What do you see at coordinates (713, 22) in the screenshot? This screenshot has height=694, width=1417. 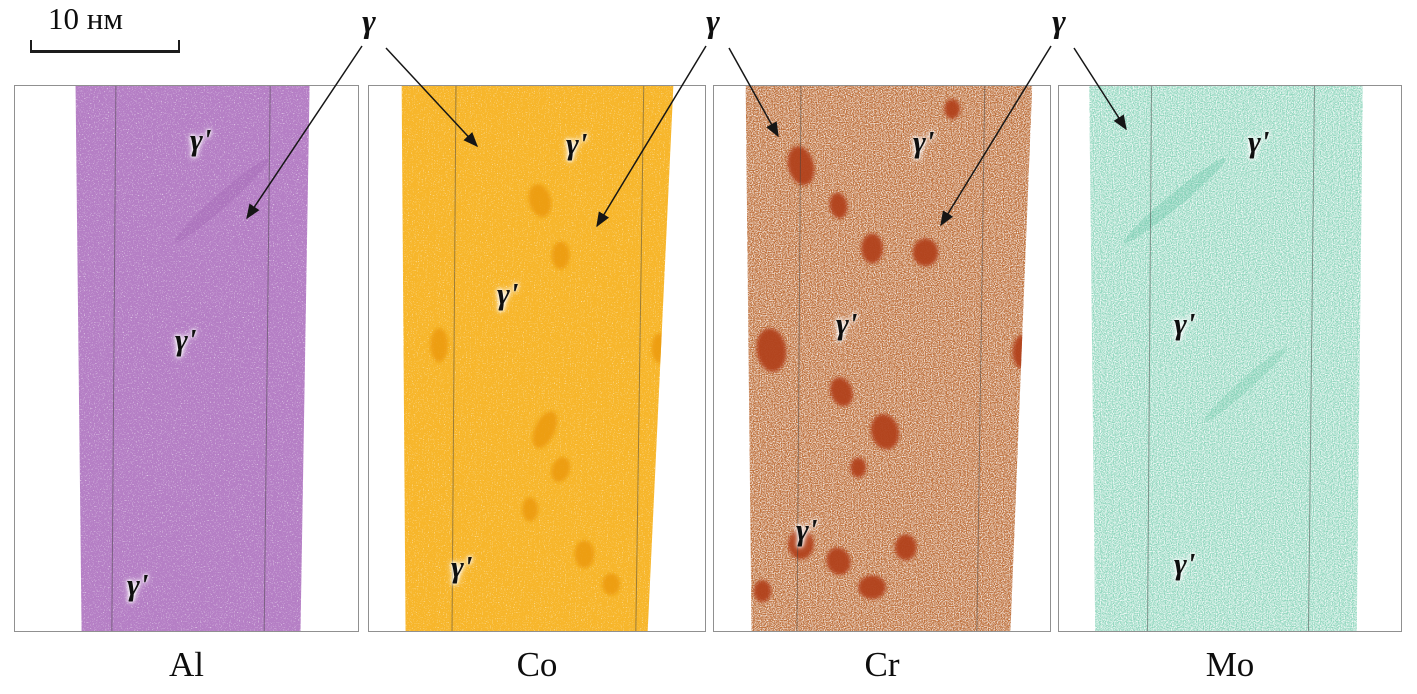 I see `gamma-label-2: γ` at bounding box center [713, 22].